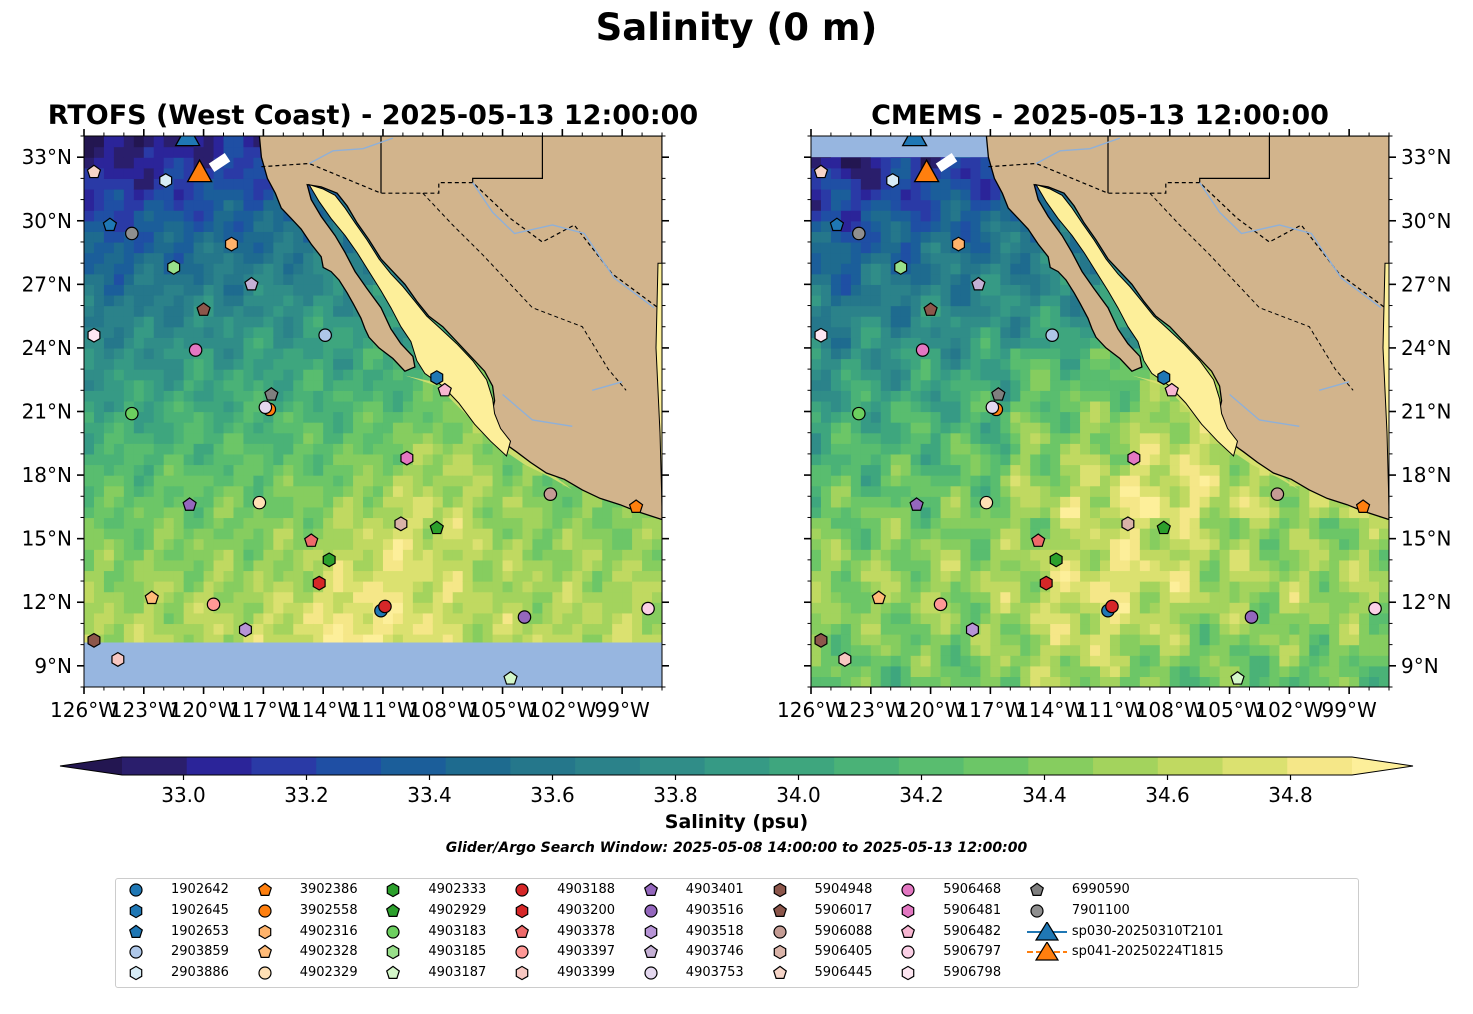 This screenshot has height=1014, width=1473. Describe the element at coordinates (91, 766) in the screenshot. I see `colorbar-under-arrow` at that location.